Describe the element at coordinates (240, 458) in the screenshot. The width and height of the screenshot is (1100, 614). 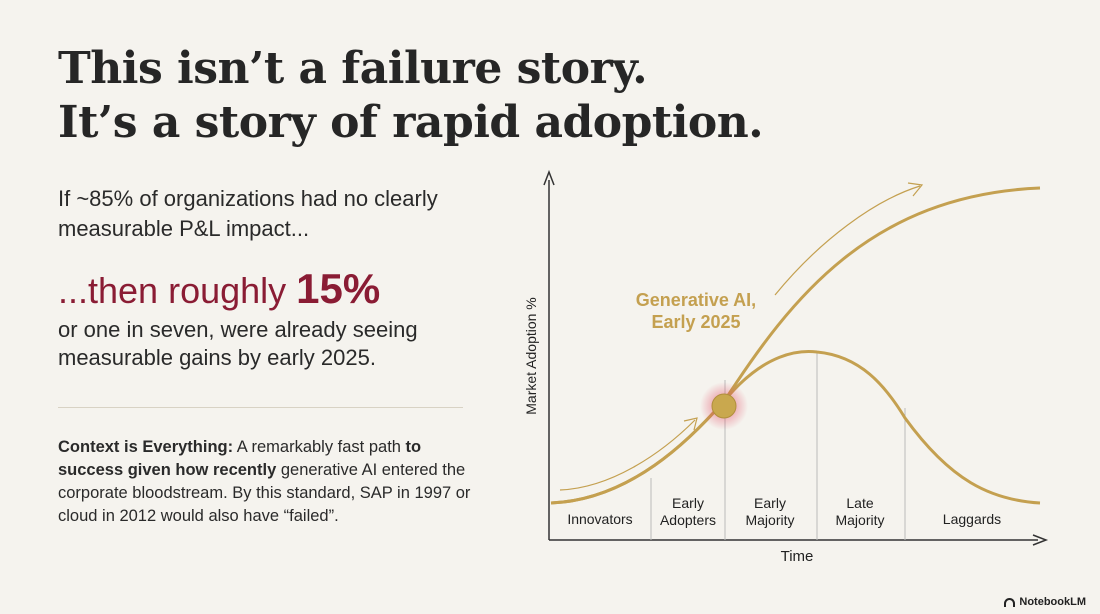
I see `context-bold-2: to success given how recently` at that location.